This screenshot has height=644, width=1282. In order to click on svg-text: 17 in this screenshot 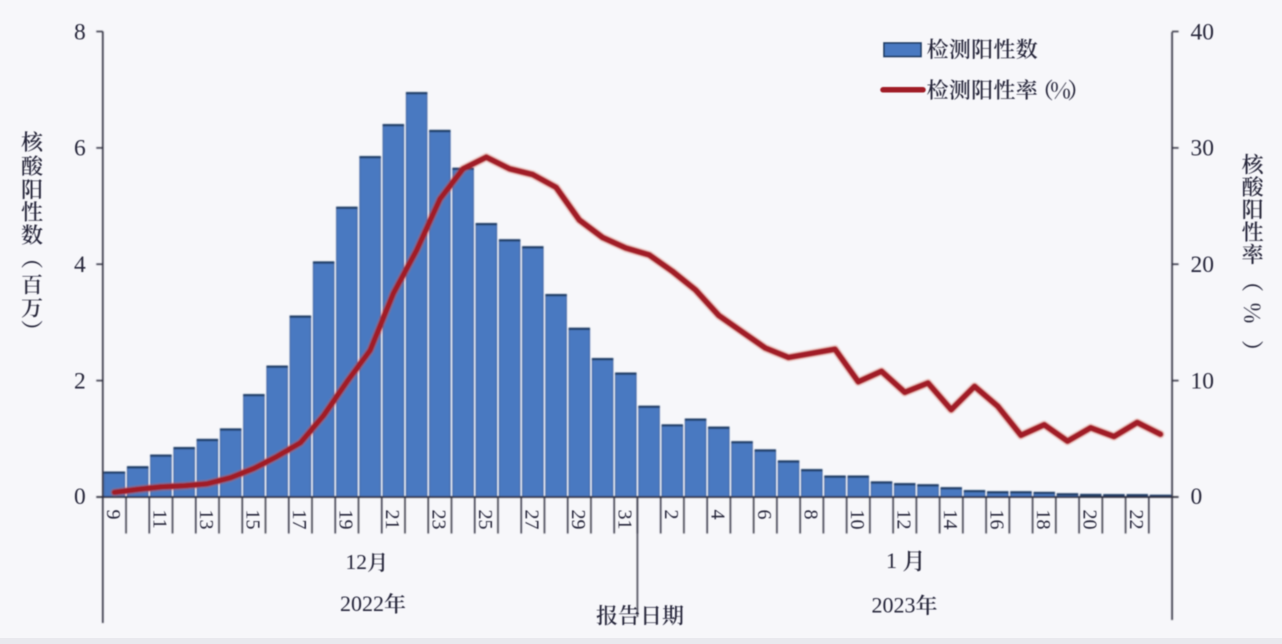, I will do `click(299, 520)`.